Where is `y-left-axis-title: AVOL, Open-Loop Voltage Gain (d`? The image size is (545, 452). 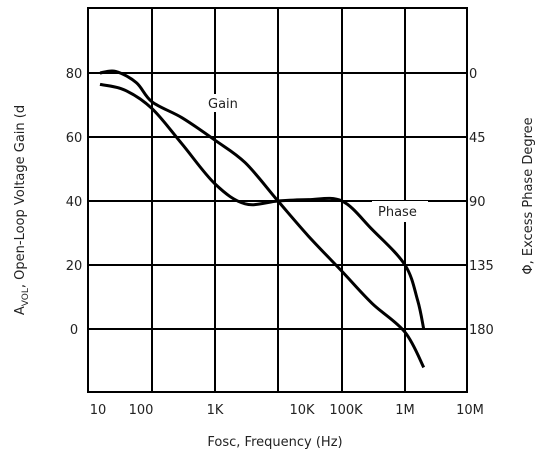
y-left-axis-title: AVOL, Open-Loop Voltage Gain (d is located at coordinates (22, 210).